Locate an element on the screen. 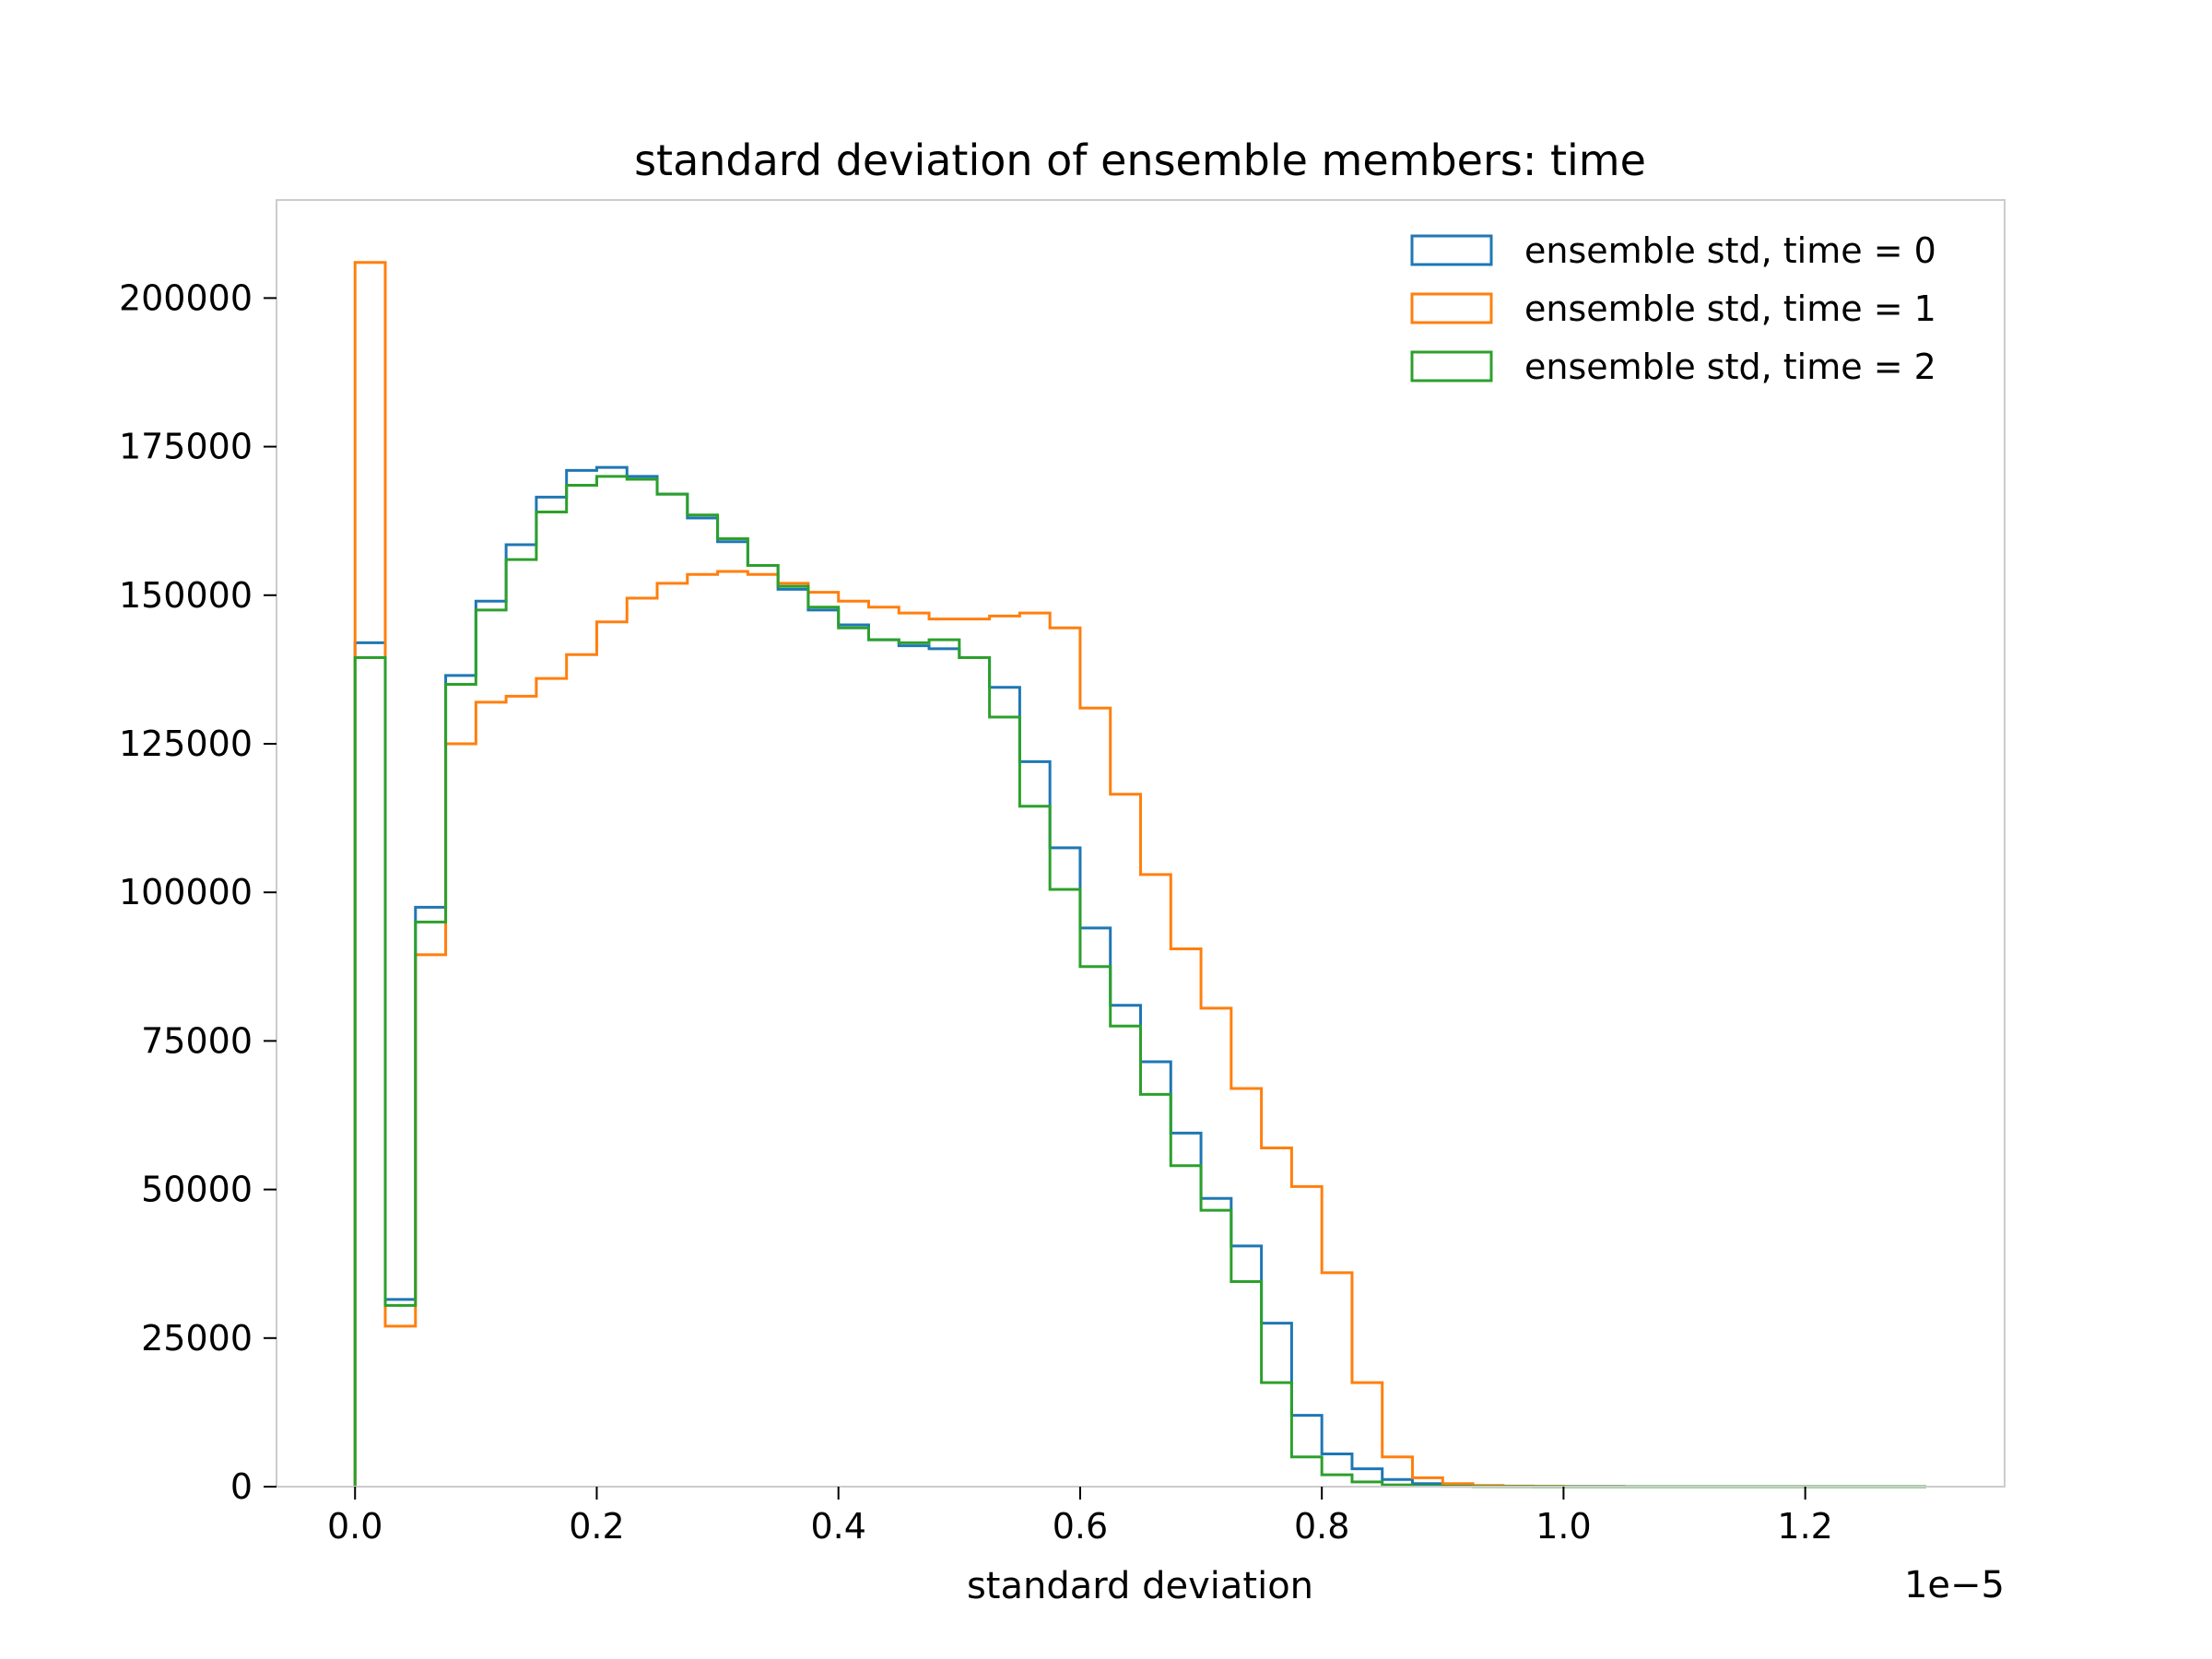 This screenshot has height=1659, width=2212. x-tick-label: 0.6 is located at coordinates (1080, 1526).